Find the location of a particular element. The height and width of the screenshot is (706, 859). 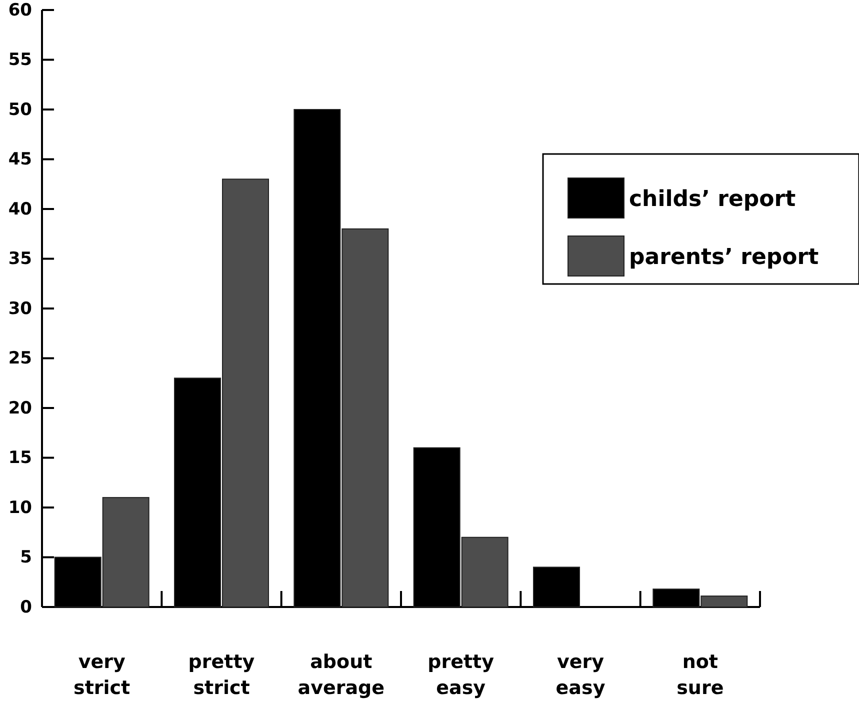

y-tick-label: 20 is located at coordinates (20, 408).